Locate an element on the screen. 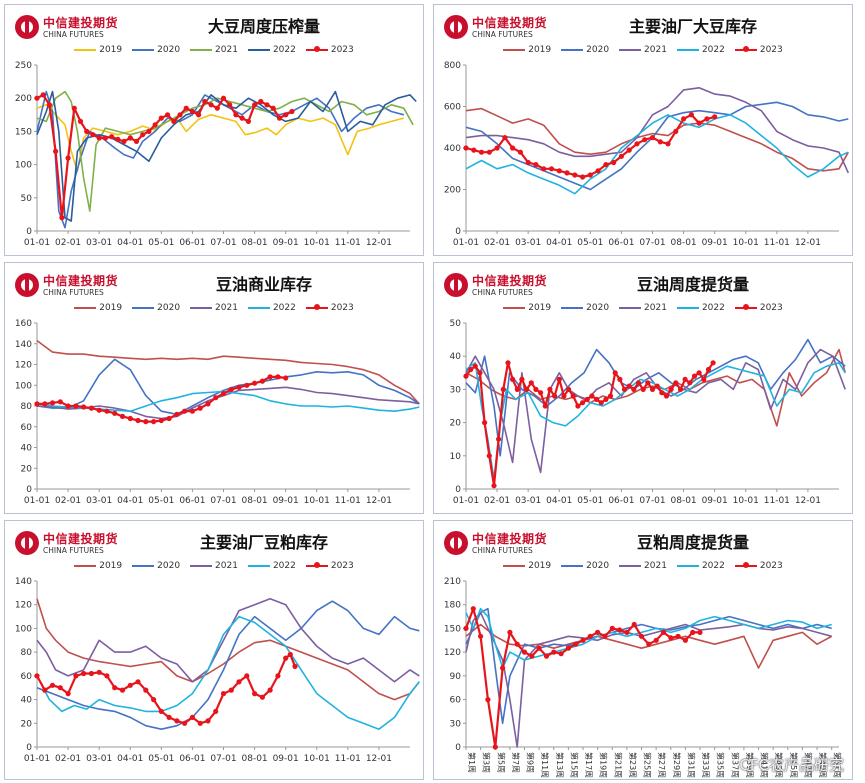 The height and width of the screenshot is (783, 865). brand-name-cn: 中信建投期货 is located at coordinates (510, 539).